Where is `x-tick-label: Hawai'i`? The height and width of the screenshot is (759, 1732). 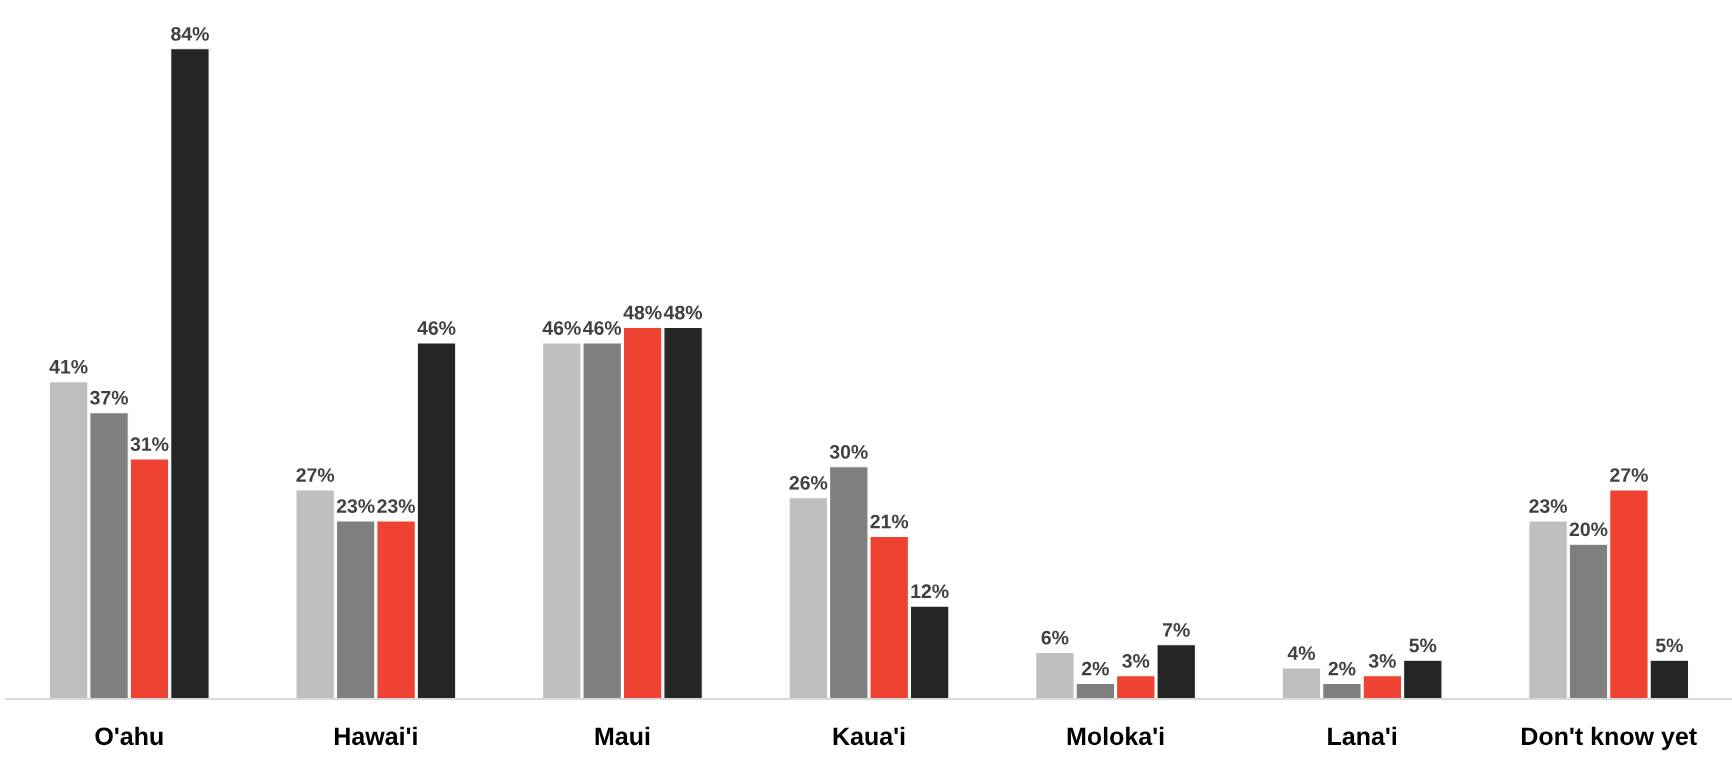
x-tick-label: Hawai'i is located at coordinates (375, 736).